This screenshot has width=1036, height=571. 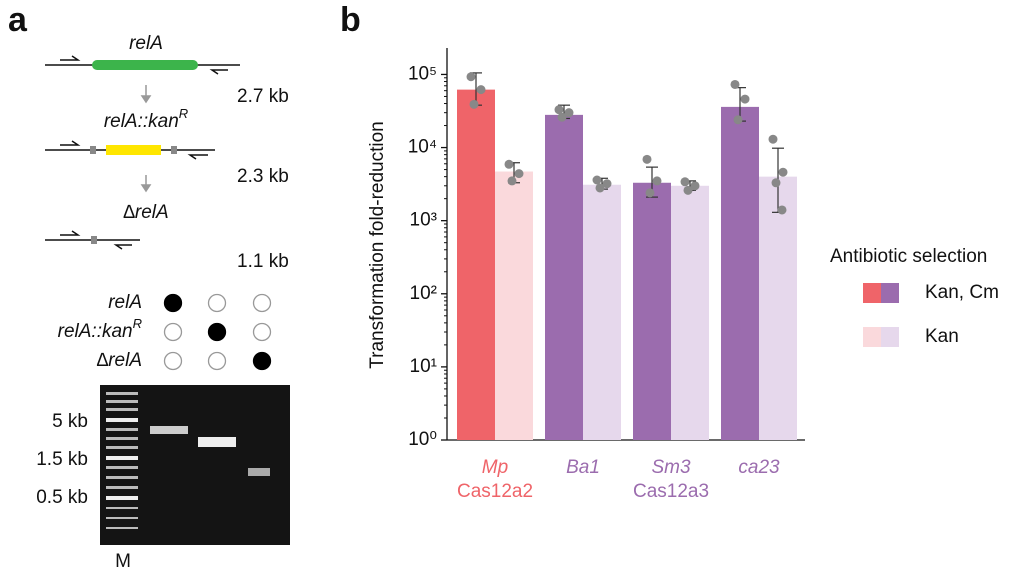 What do you see at coordinates (495, 467) in the screenshot?
I see `x-tick-label: Mp` at bounding box center [495, 467].